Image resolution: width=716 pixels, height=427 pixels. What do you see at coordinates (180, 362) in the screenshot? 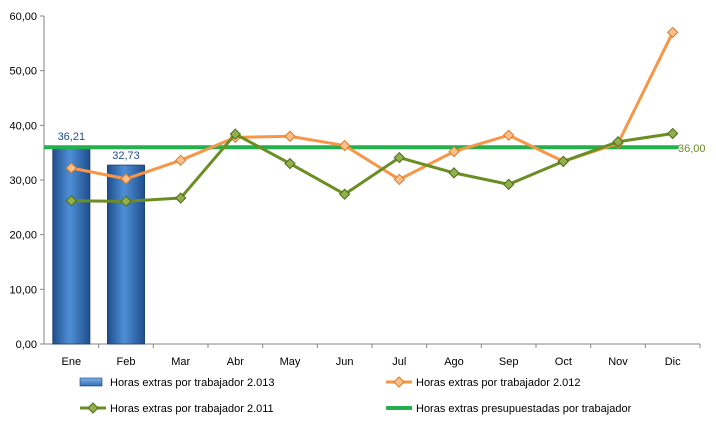
I see `x-tick-label: Mar` at bounding box center [180, 362].